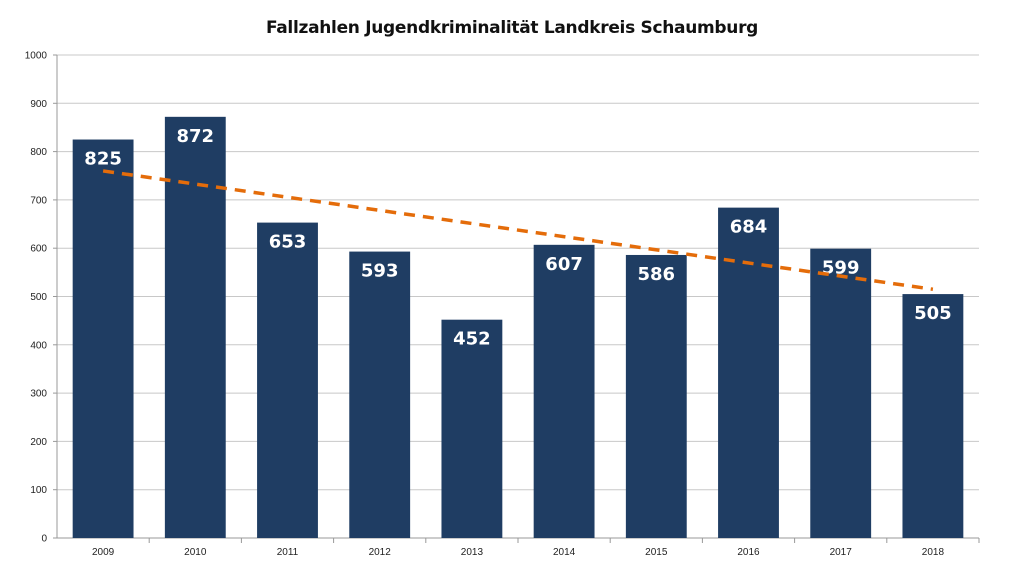  I want to click on x-tick-label: 2013, so click(472, 552).